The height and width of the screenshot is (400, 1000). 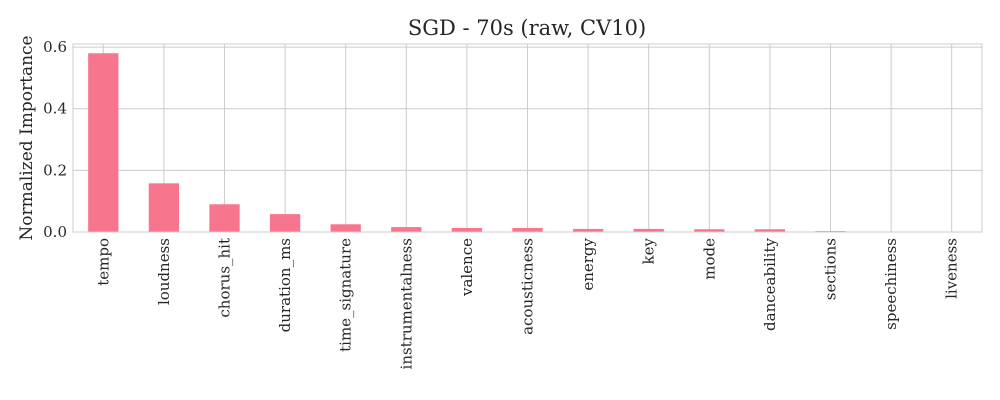 What do you see at coordinates (164, 271) in the screenshot?
I see `x-tick-label: loudness` at bounding box center [164, 271].